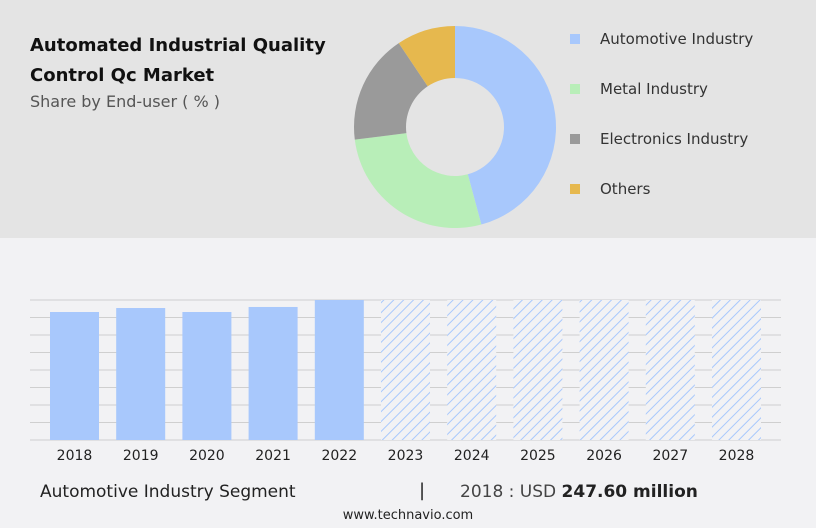  I want to click on legend-item: Automotive Industry, so click(661, 39).